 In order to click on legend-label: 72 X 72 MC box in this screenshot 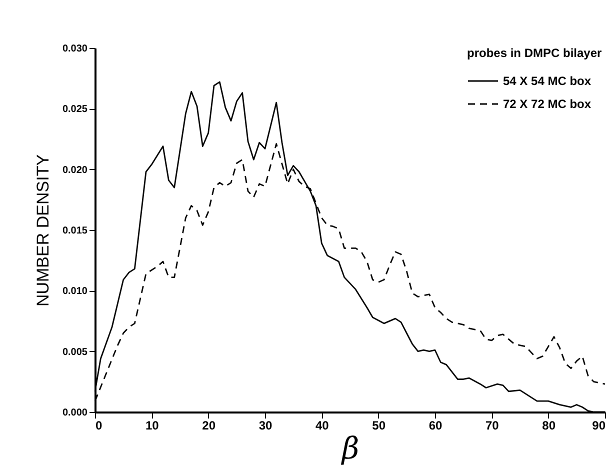, I will do `click(547, 104)`.